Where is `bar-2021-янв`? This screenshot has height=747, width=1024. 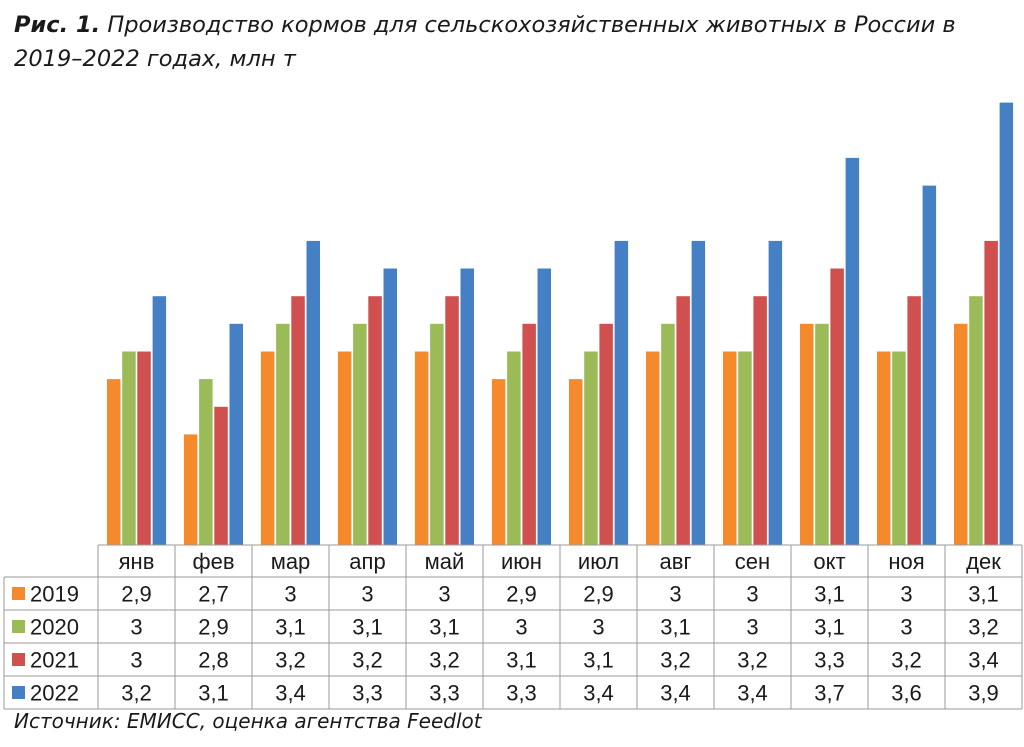
bar-2021-янв is located at coordinates (144, 448).